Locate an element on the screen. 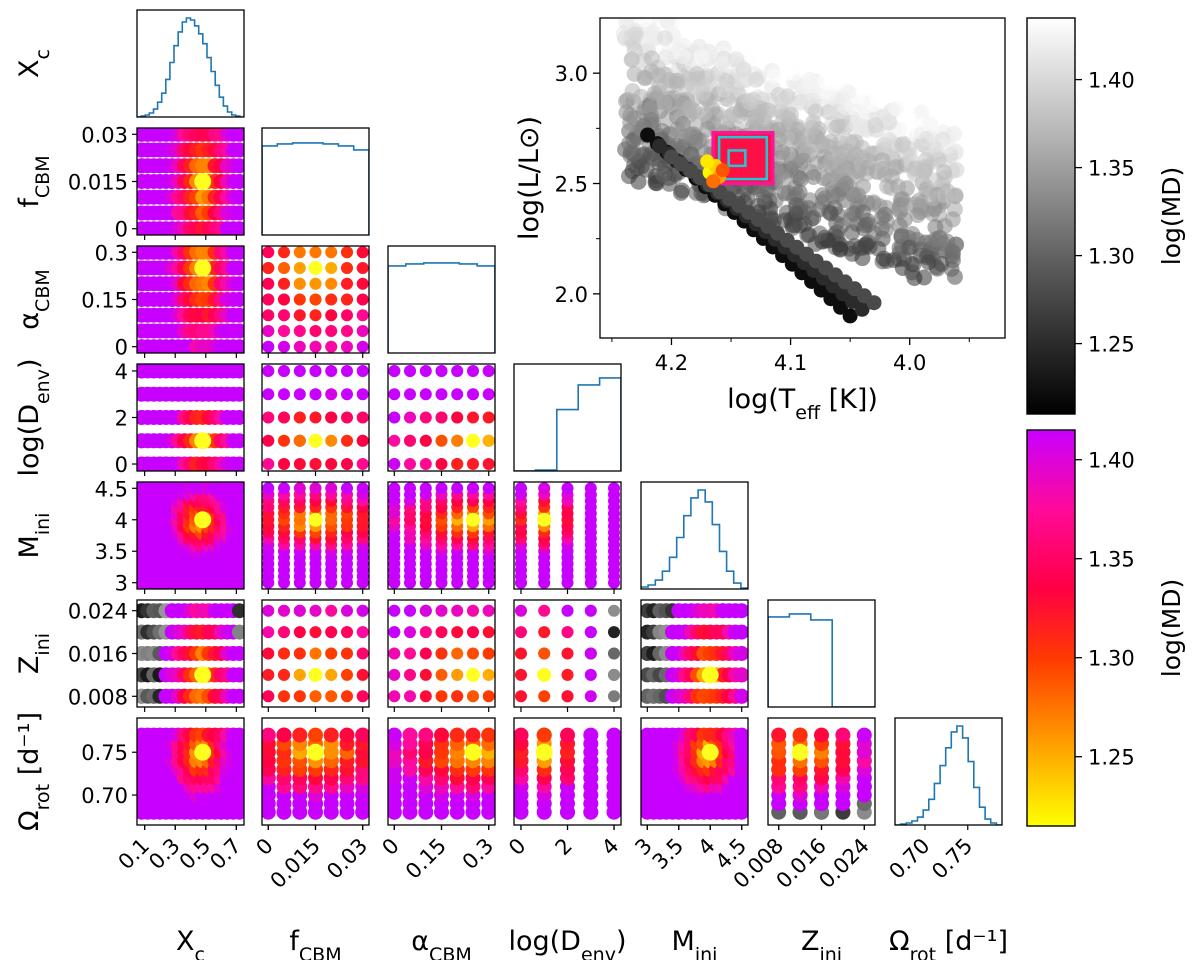 The image size is (1200, 960). x-axis-label-Orot-suffix: [d⁻¹] is located at coordinates (972, 941).